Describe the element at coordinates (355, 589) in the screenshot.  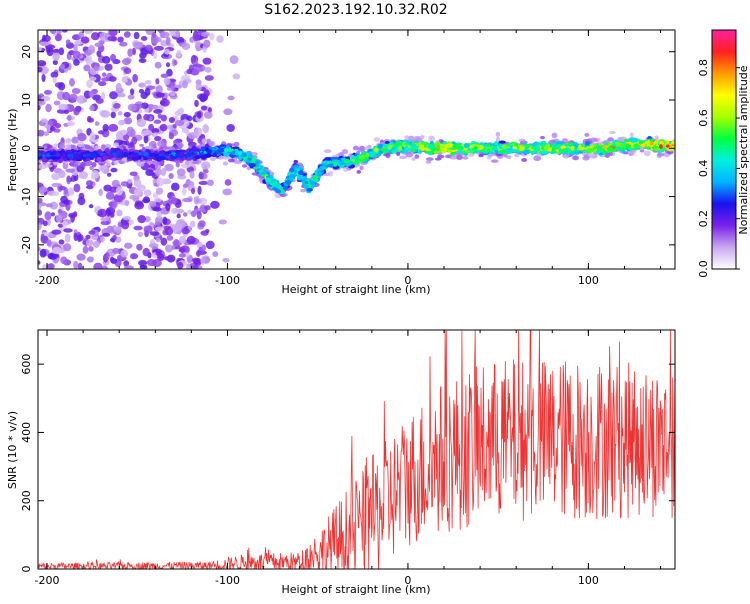
I see `snr-x-label: Height of straight line (km)` at that location.